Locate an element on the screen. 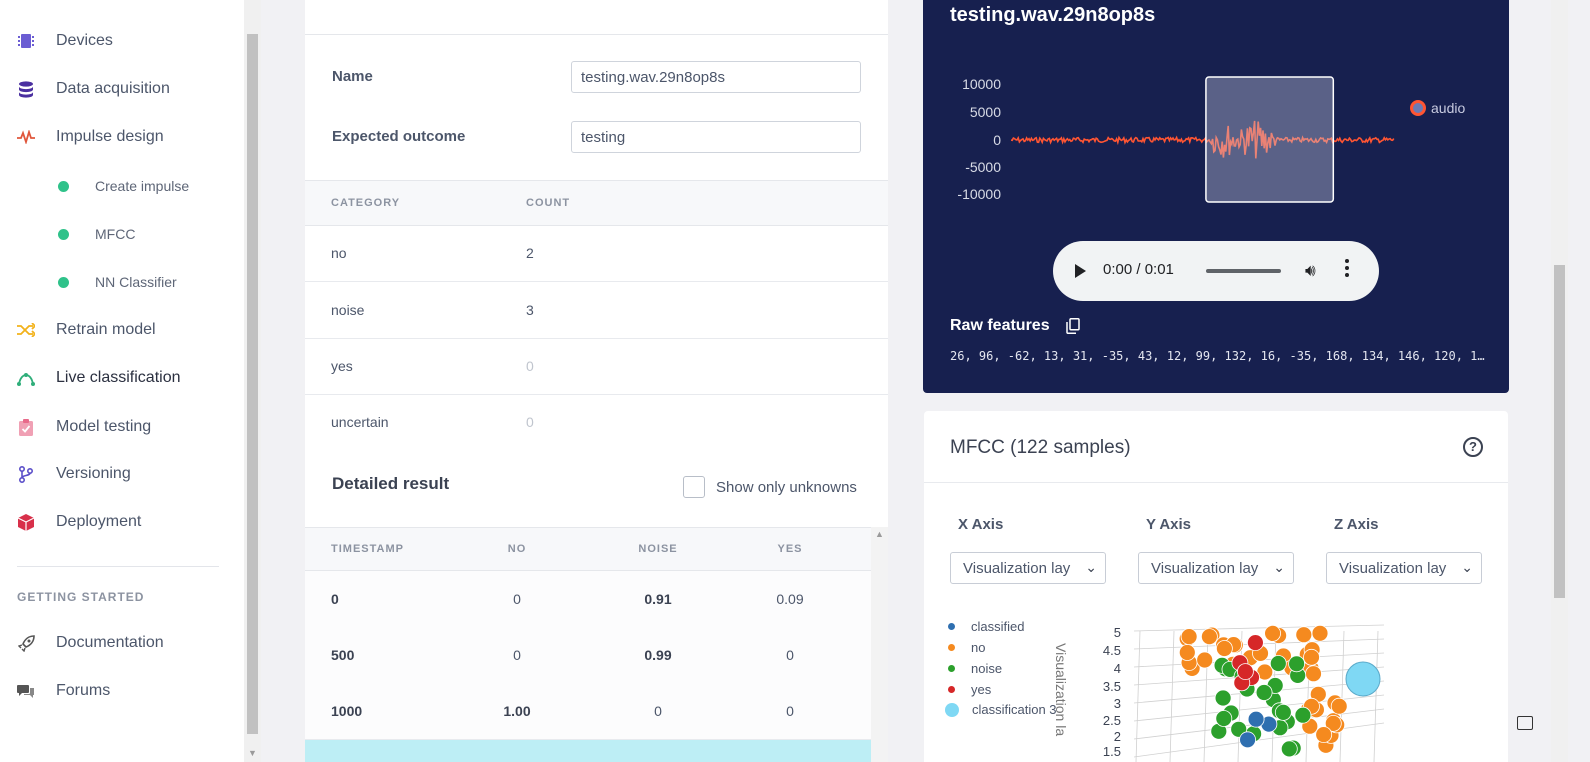 The image size is (1590, 762). column-header-noise: NOISE is located at coordinates (658, 549).